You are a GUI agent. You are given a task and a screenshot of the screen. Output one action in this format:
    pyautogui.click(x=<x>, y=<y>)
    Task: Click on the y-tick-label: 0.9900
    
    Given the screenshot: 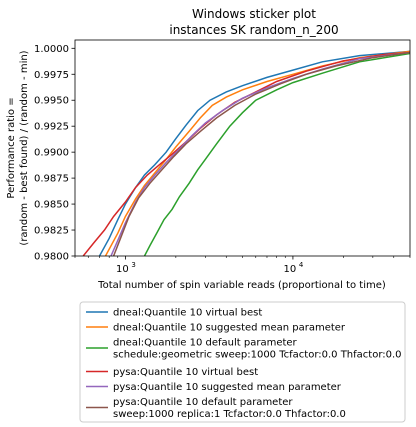 What is the action you would take?
    pyautogui.click(x=51, y=153)
    